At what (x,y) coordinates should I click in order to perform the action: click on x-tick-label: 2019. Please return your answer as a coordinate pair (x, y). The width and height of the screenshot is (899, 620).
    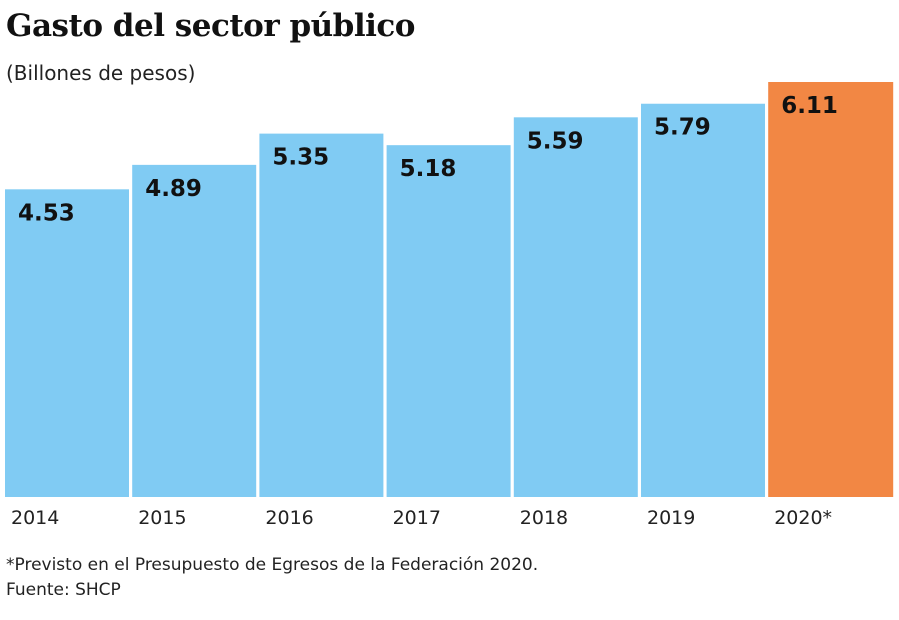
    Looking at the image, I should click on (671, 518).